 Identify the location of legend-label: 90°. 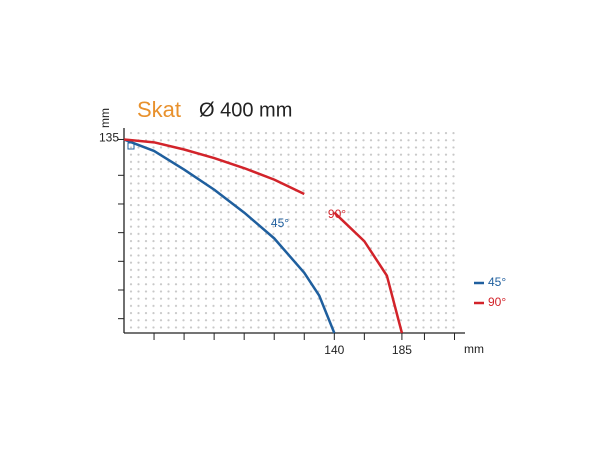
(497, 302).